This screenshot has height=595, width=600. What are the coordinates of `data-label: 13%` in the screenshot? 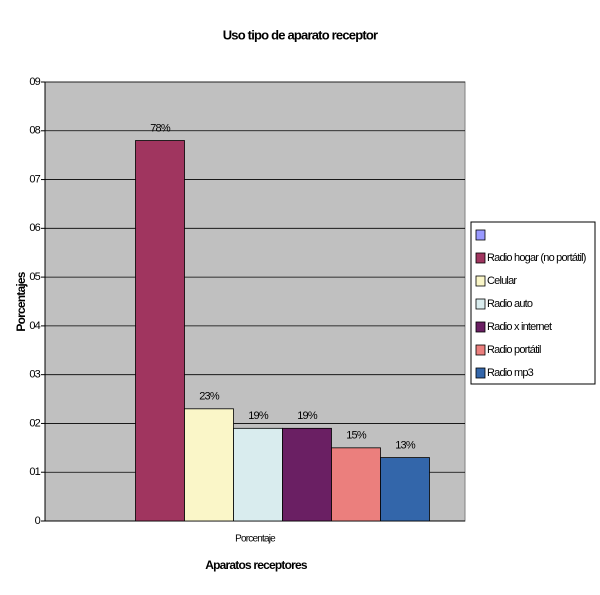 It's located at (405, 445).